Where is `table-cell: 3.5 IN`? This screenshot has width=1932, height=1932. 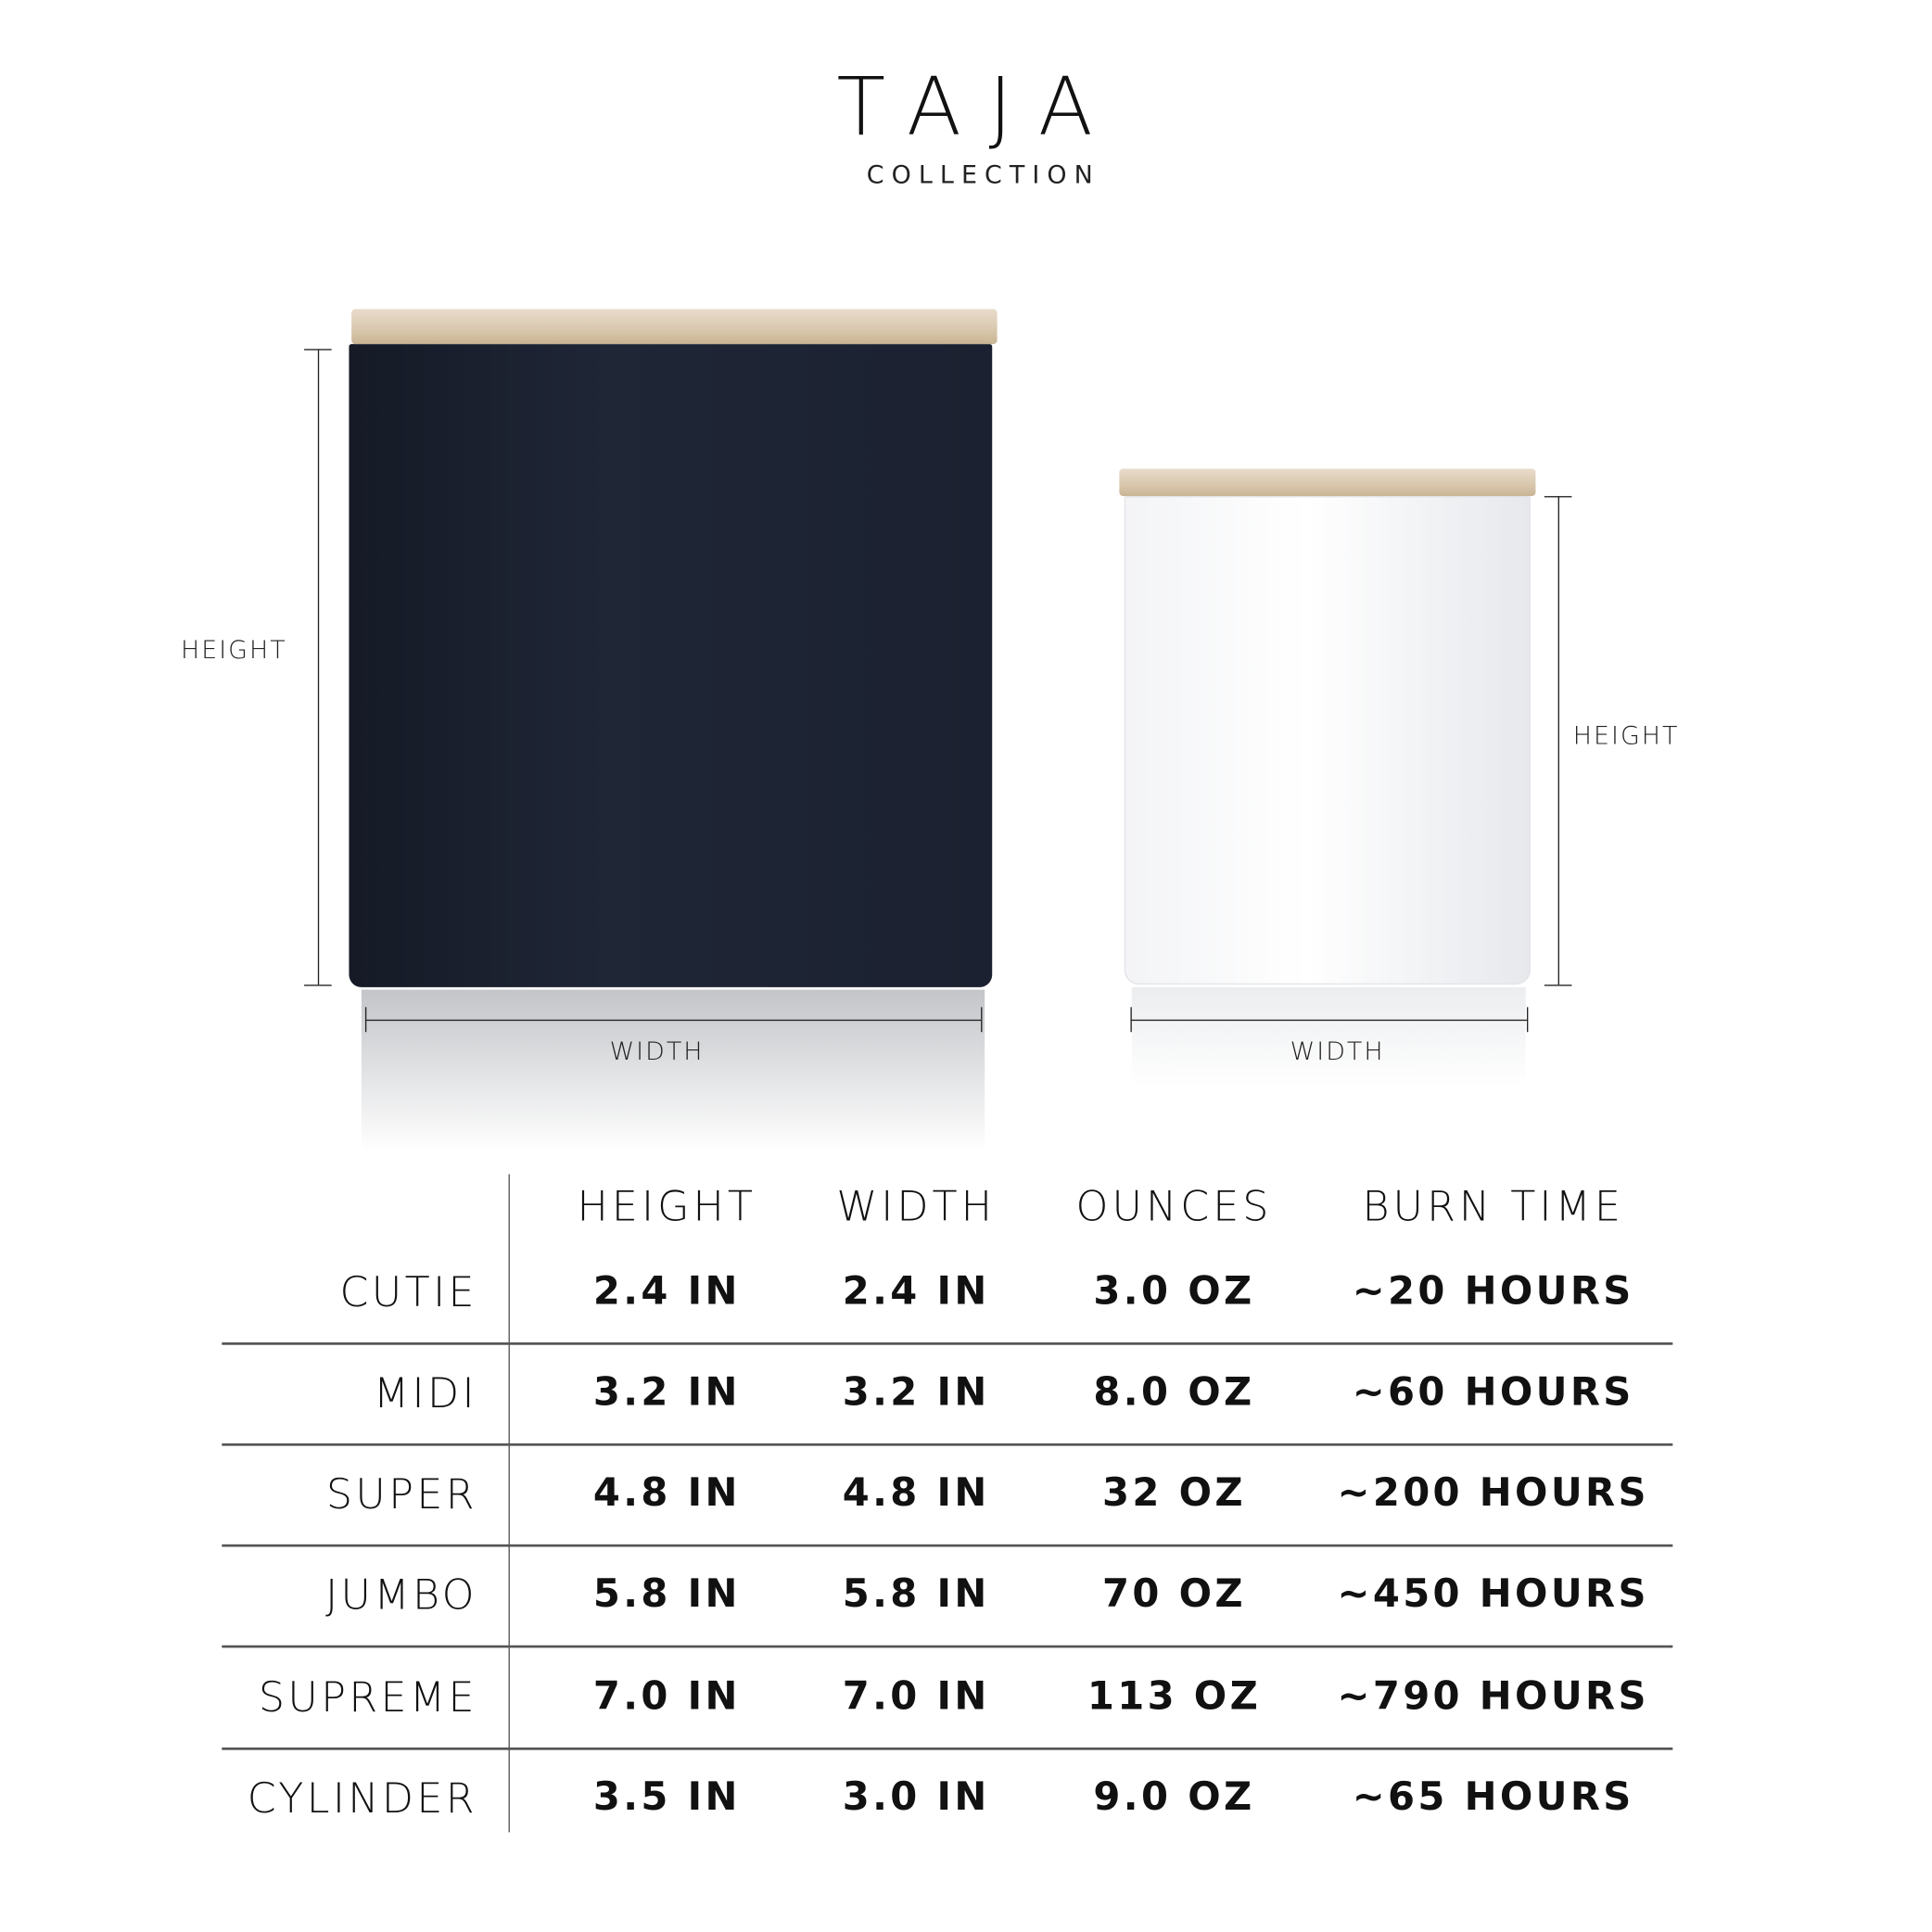 table-cell: 3.5 IN is located at coordinates (666, 1797).